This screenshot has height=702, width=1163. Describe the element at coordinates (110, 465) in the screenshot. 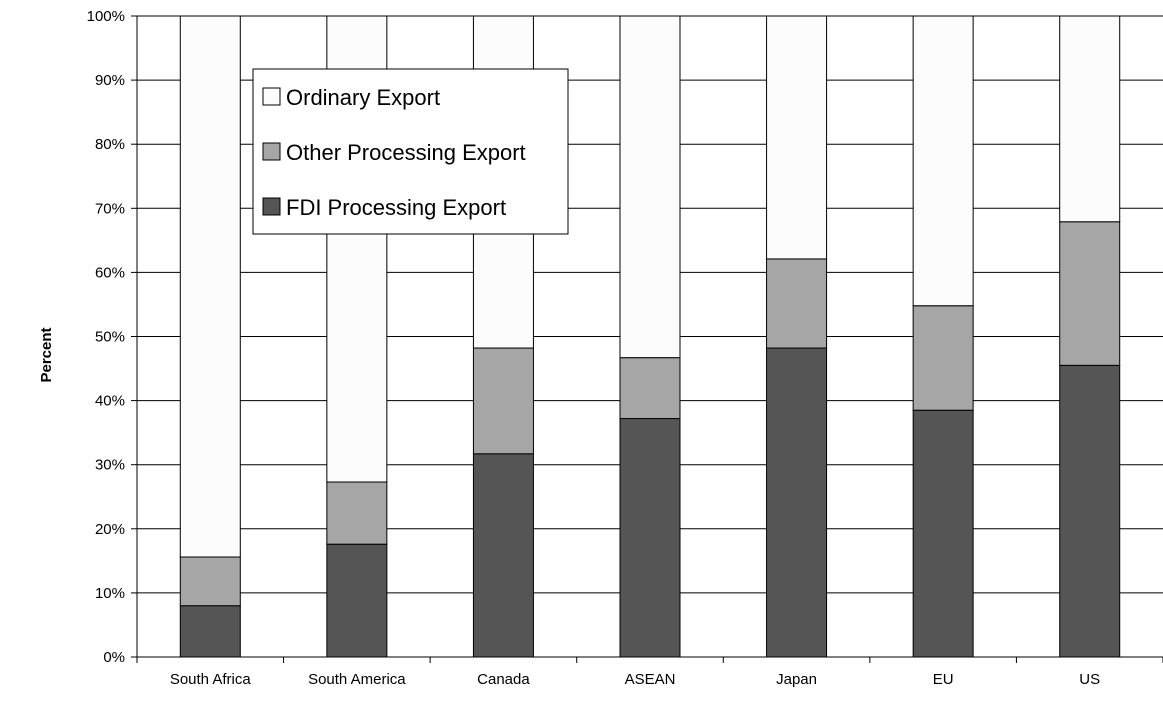

I see `y-tick-label: 30%` at that location.